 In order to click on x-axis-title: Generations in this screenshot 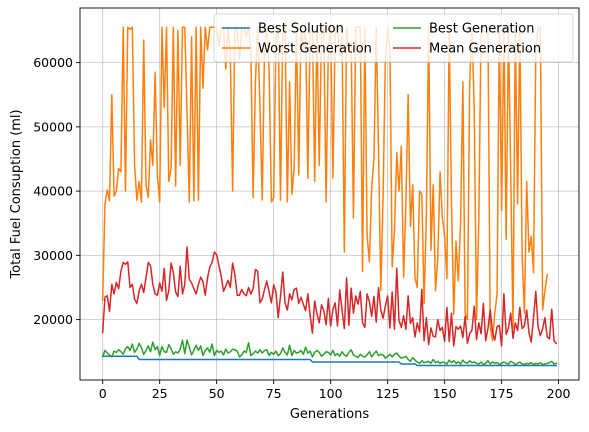, I will do `click(330, 414)`.